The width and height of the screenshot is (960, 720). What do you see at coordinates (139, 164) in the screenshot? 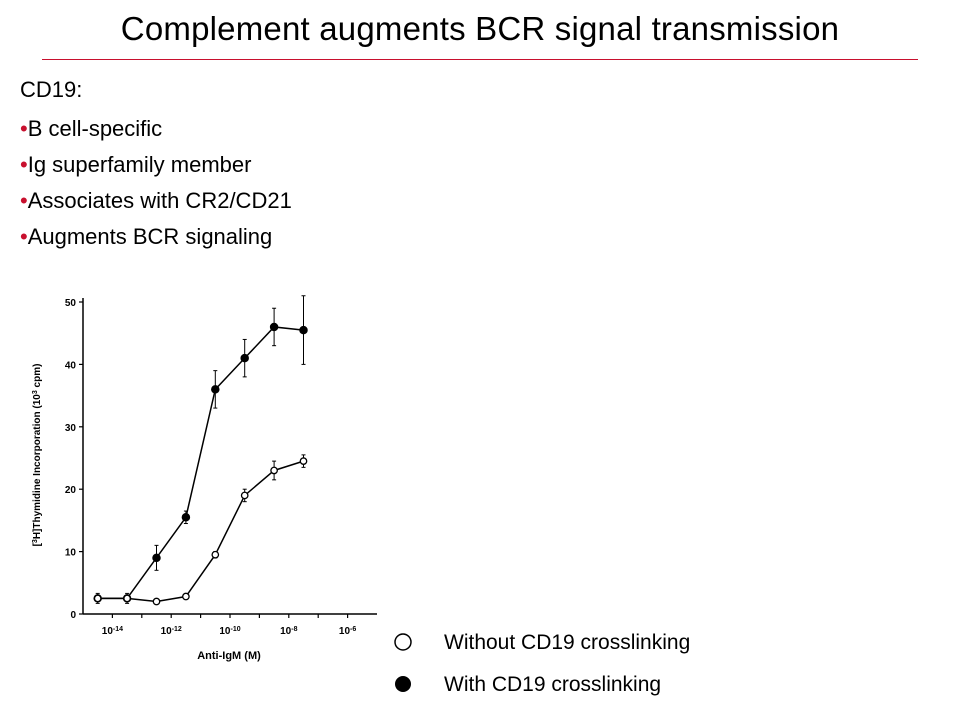
I see `bullet-text: Ig superfamily member` at bounding box center [139, 164].